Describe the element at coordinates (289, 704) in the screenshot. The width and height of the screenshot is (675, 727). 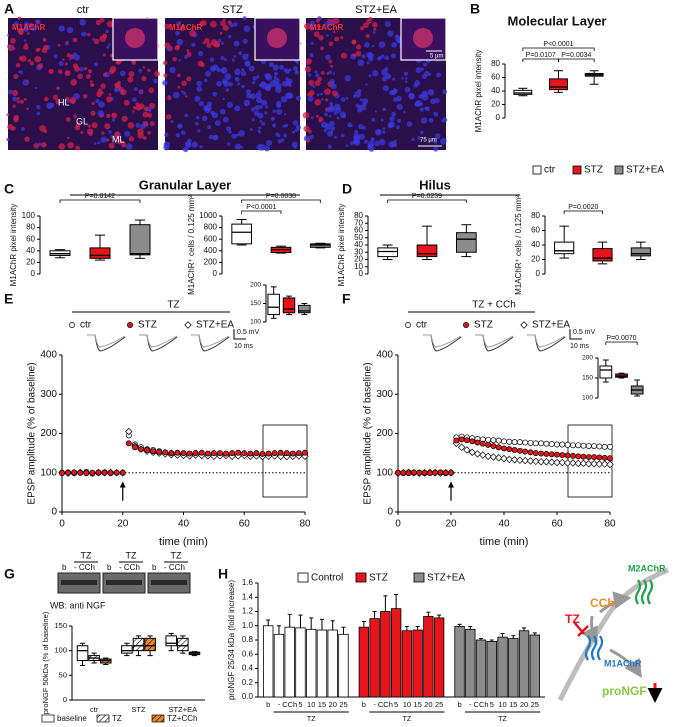
I see `x-tick-label: CCh` at that location.